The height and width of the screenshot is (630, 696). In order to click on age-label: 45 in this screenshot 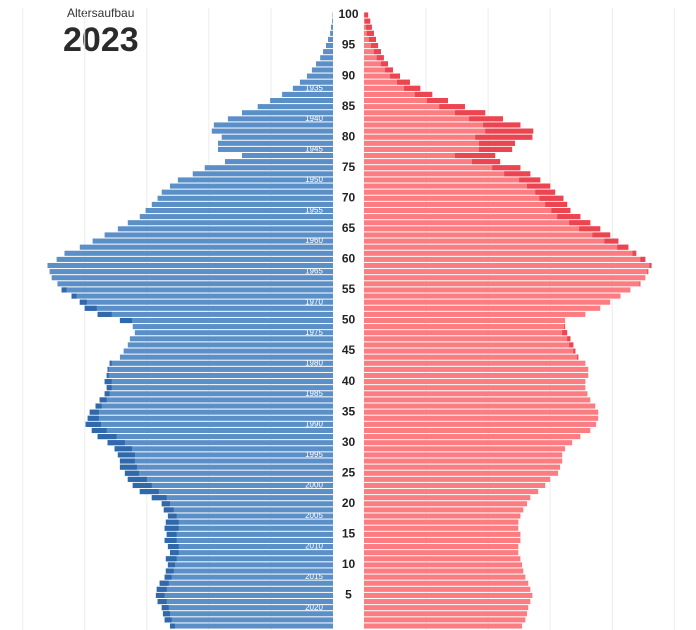, I will do `click(349, 350)`.